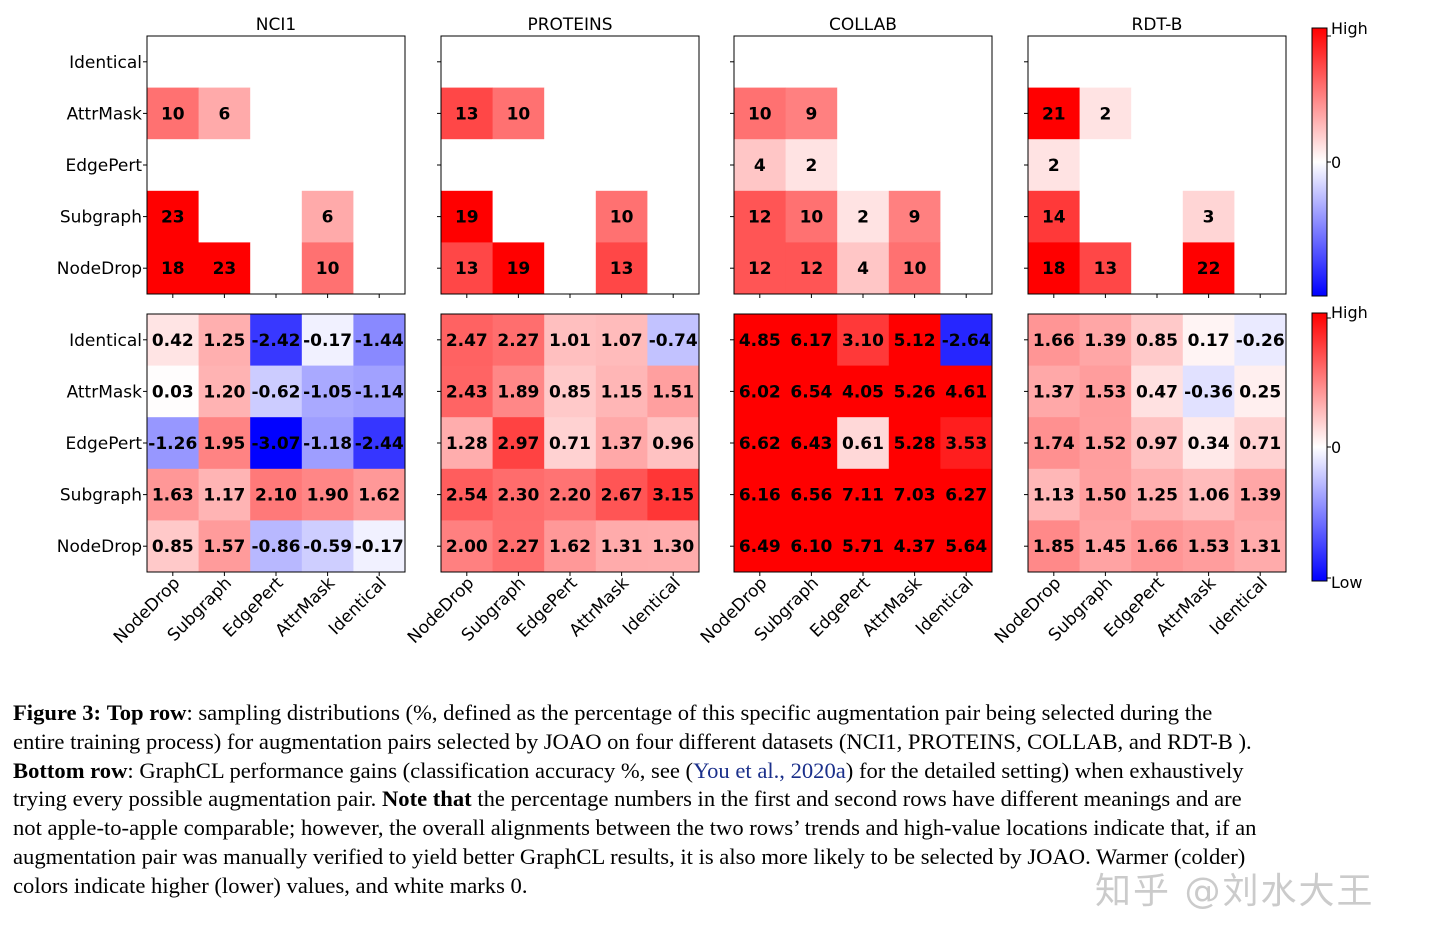 This screenshot has width=1440, height=945. I want to click on cell-value-label: 4.37, so click(915, 547).